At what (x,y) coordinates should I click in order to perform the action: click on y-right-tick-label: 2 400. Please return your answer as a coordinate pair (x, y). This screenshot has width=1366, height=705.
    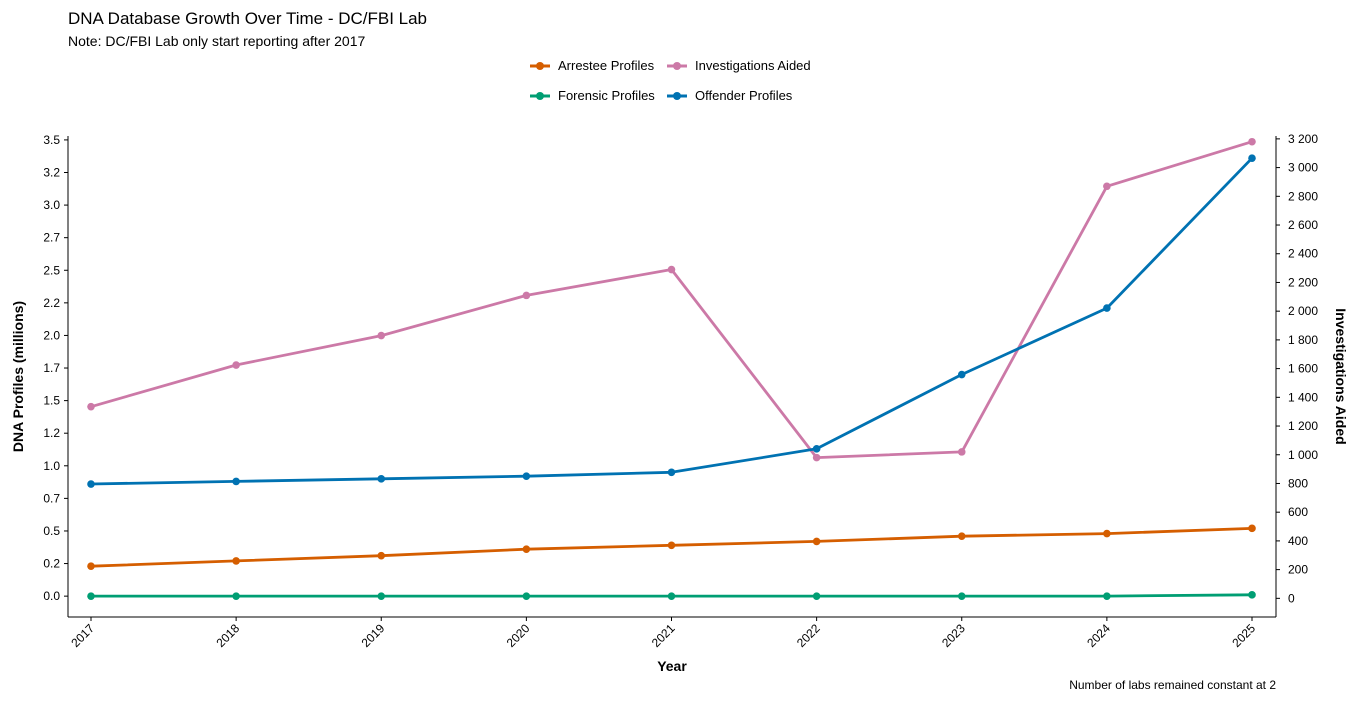
    Looking at the image, I should click on (1303, 254).